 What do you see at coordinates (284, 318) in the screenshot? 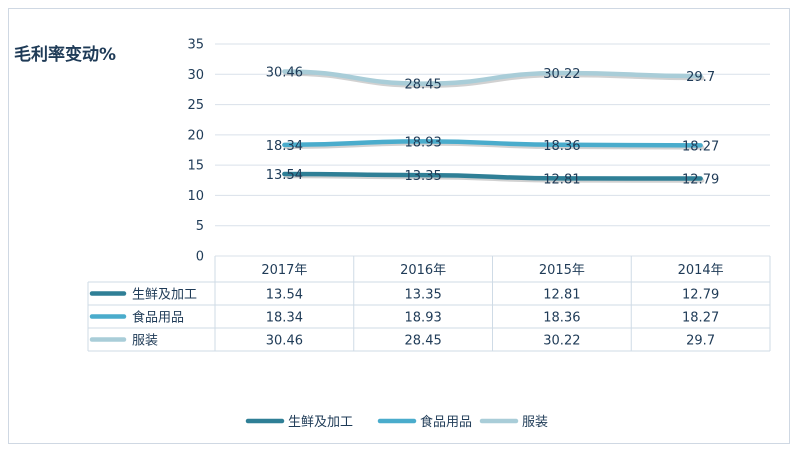
I see `table-cell: 18.34` at bounding box center [284, 318].